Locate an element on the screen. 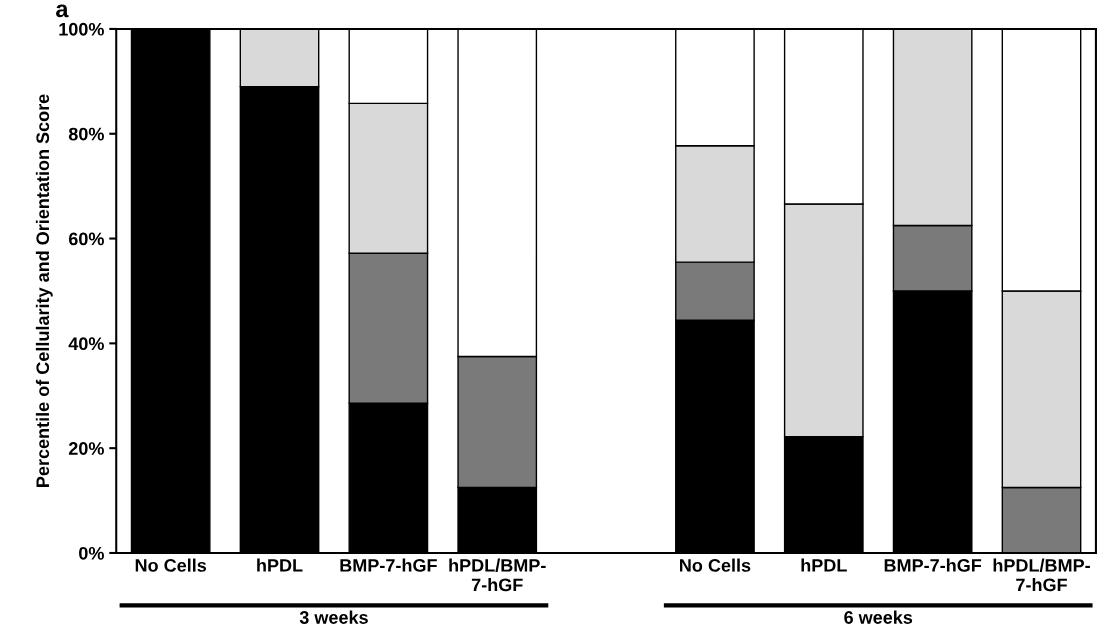 The width and height of the screenshot is (1107, 643). y-tick-label: 60% is located at coordinates (86, 239).